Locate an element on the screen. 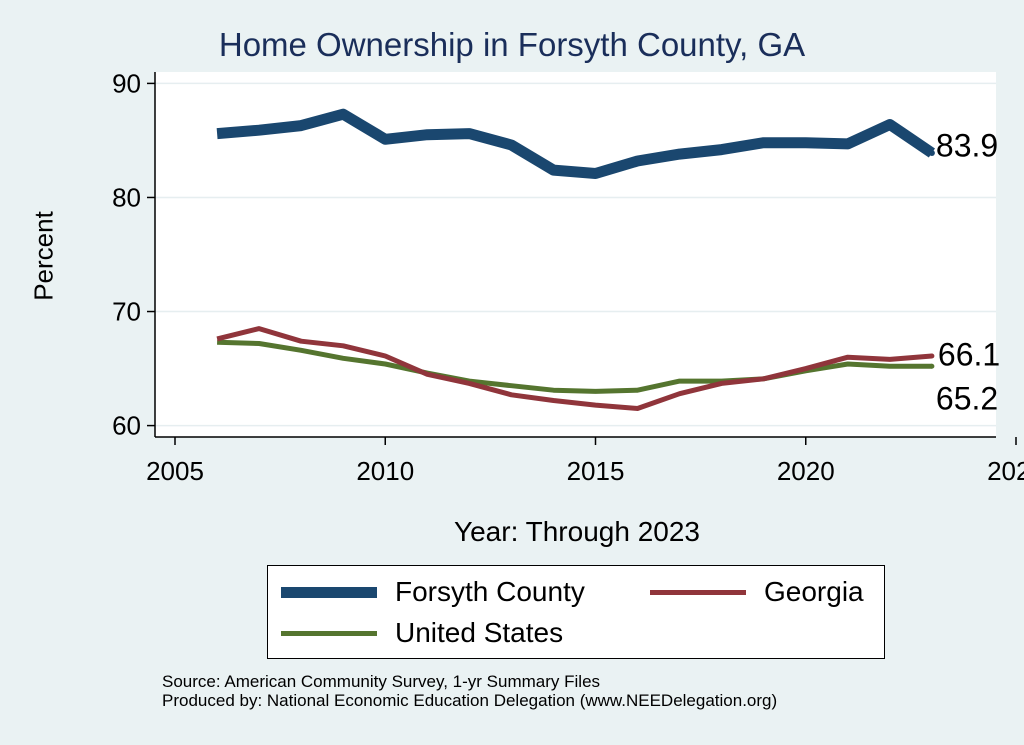 The height and width of the screenshot is (745, 1024). legend: Forsyth County Georgia United States is located at coordinates (576, 612).